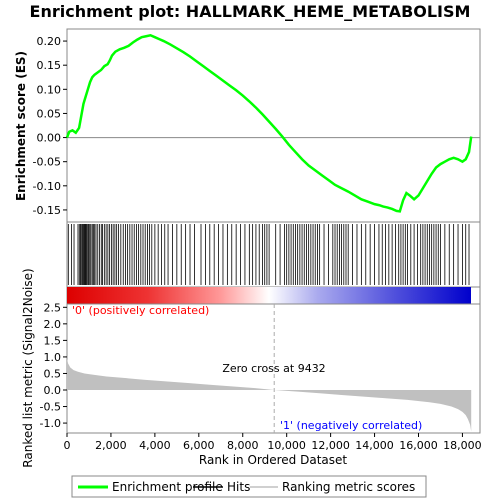 The width and height of the screenshot is (500, 500). What do you see at coordinates (330, 445) in the screenshot?
I see `x-tick-label: 12,000` at bounding box center [330, 445].